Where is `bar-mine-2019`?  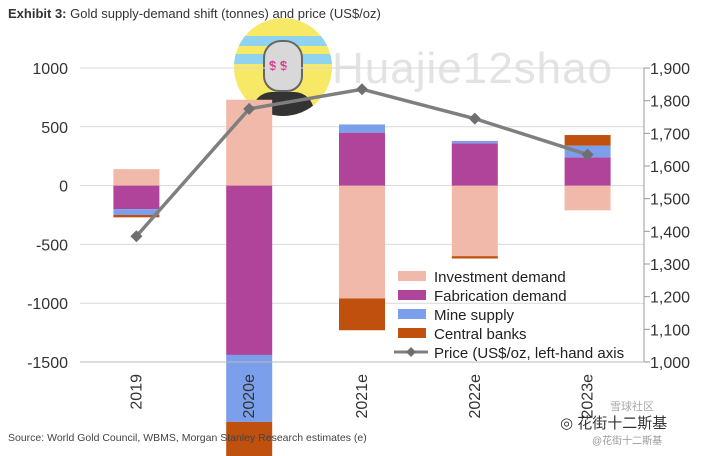 bar-mine-2019 is located at coordinates (136, 212).